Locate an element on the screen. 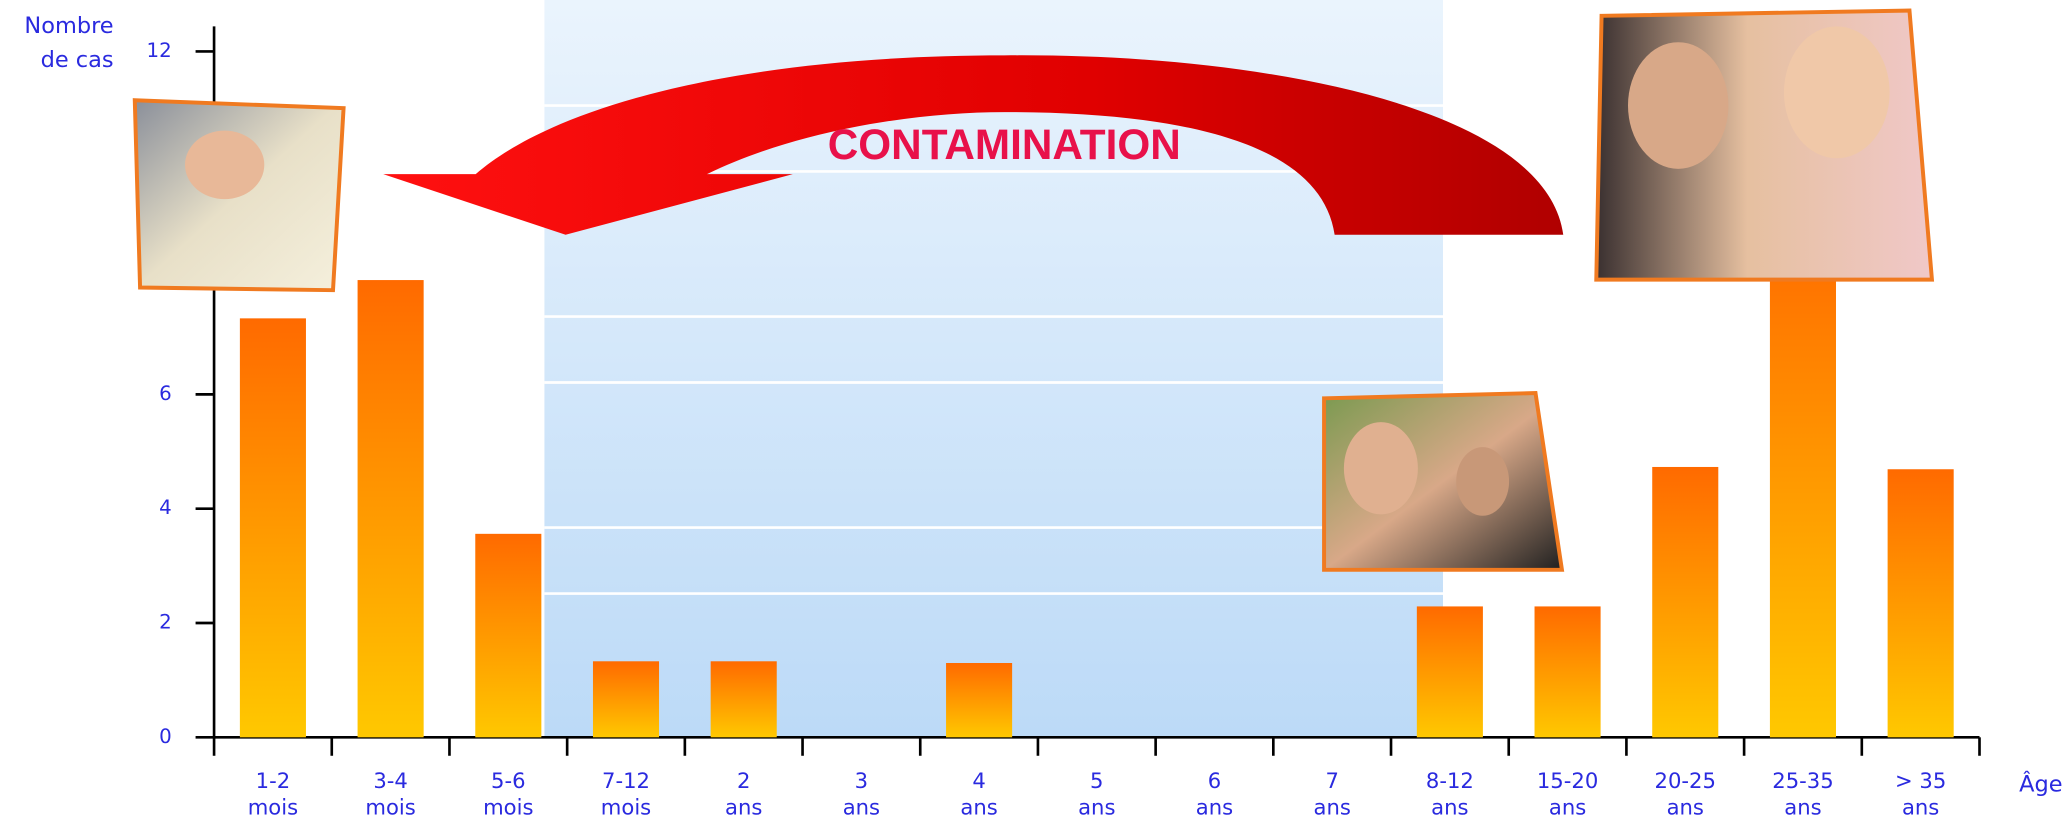  x-tick-label: 3-4 is located at coordinates (390, 780).